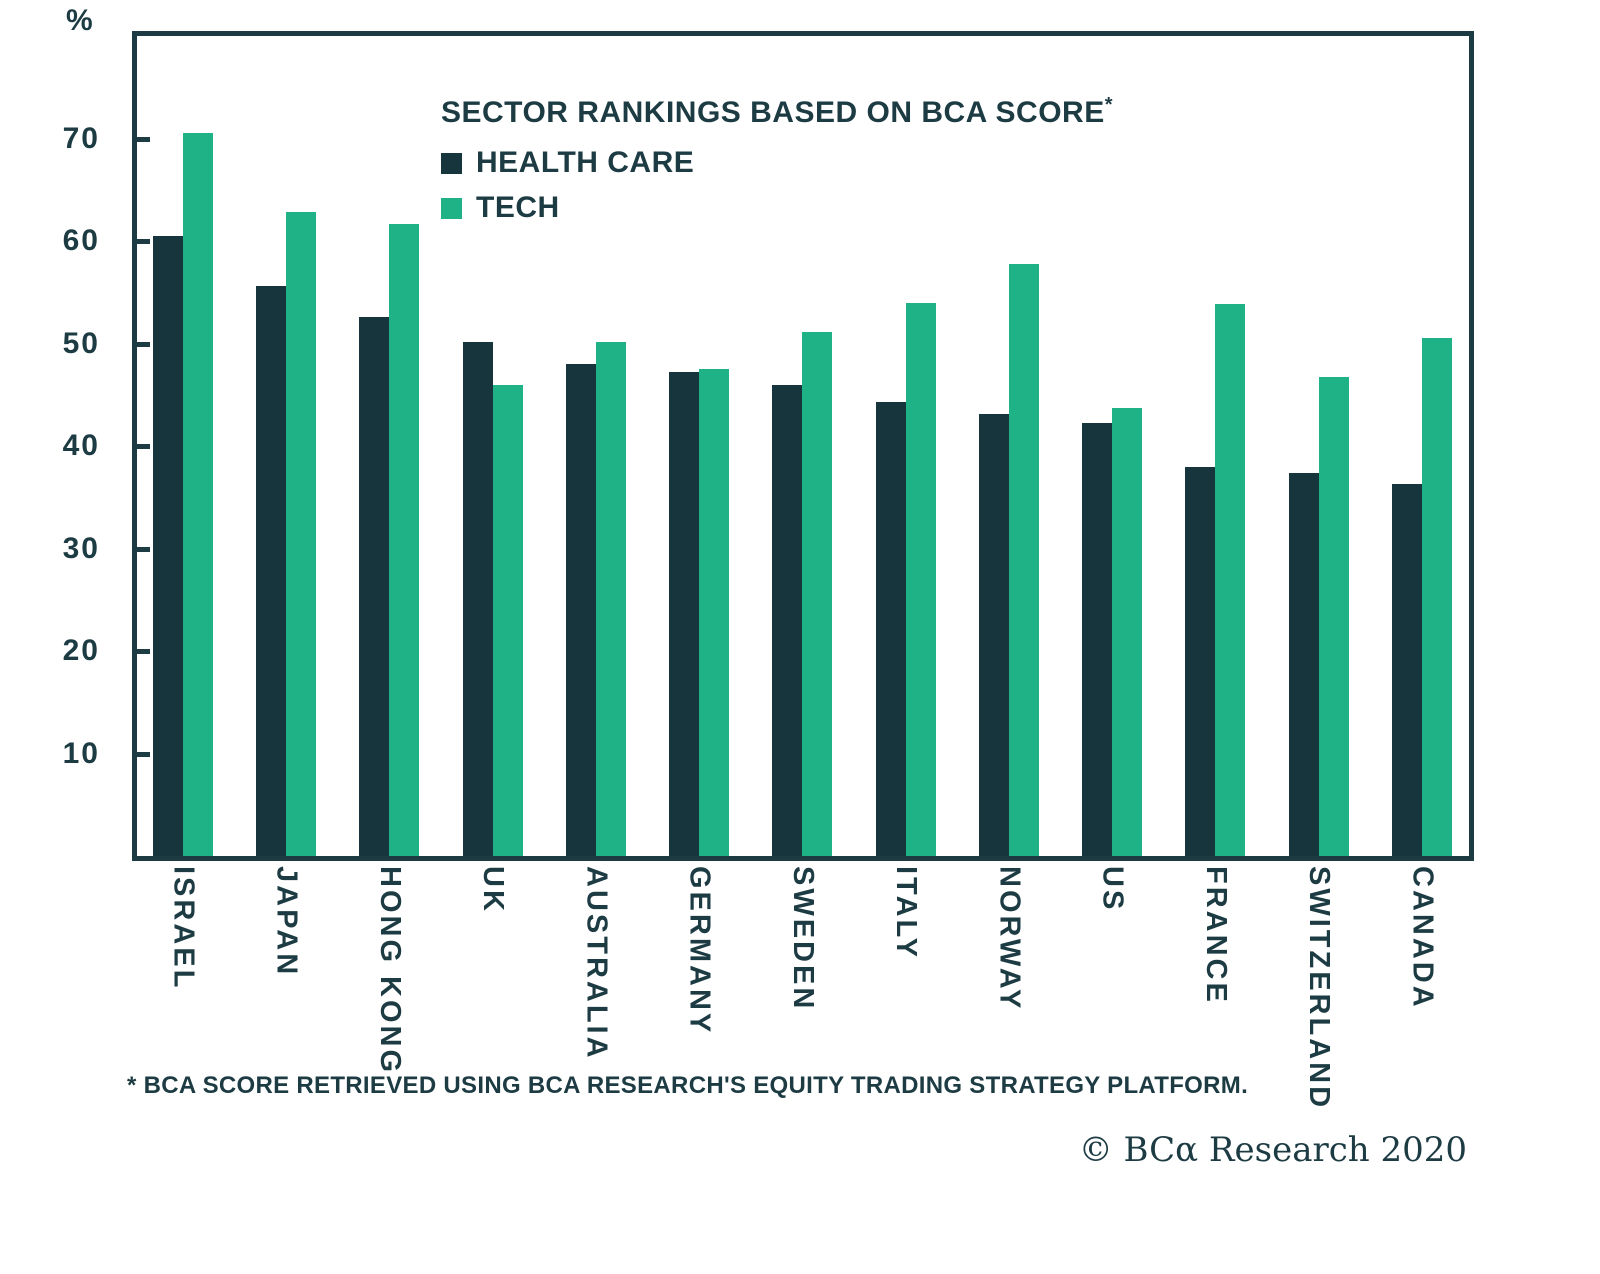 The width and height of the screenshot is (1600, 1274). I want to click on x-label-france: FRANCE, so click(1215, 935).